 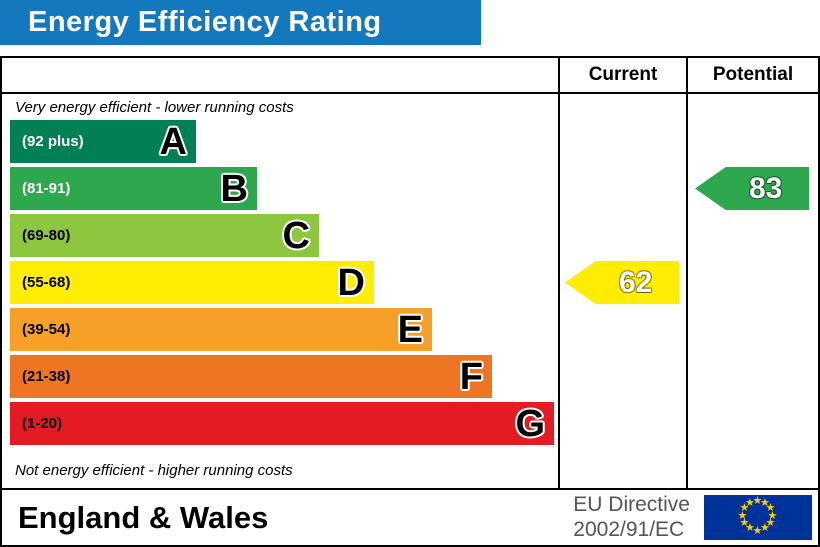 What do you see at coordinates (281, 76) in the screenshot?
I see `header-spacer-cell` at bounding box center [281, 76].